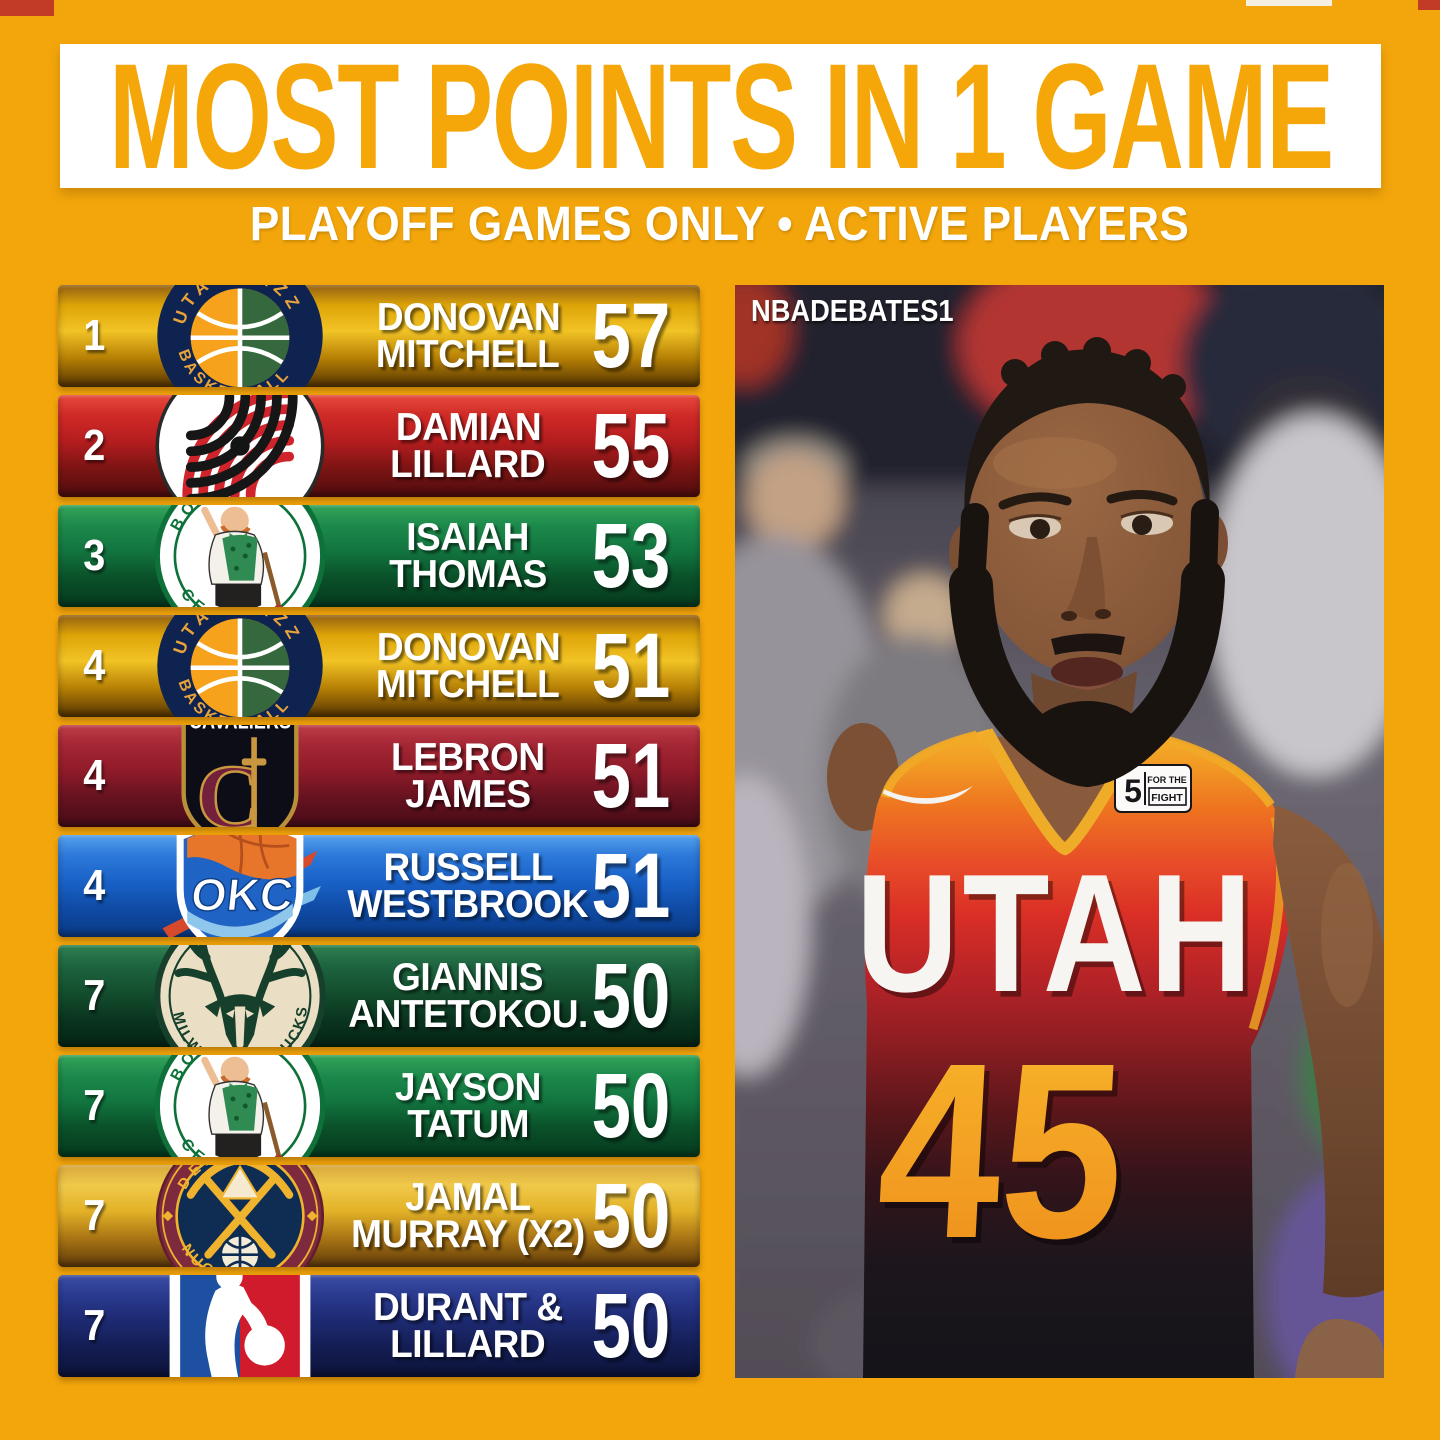 This screenshot has height=1440, width=1440. I want to click on watermark: NBADEBATES1, so click(852, 310).